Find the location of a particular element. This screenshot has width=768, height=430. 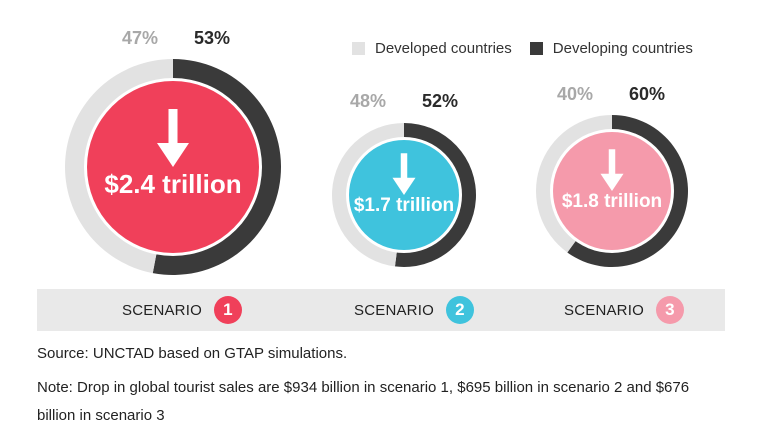

scenario-2-number: 2 is located at coordinates (459, 310).